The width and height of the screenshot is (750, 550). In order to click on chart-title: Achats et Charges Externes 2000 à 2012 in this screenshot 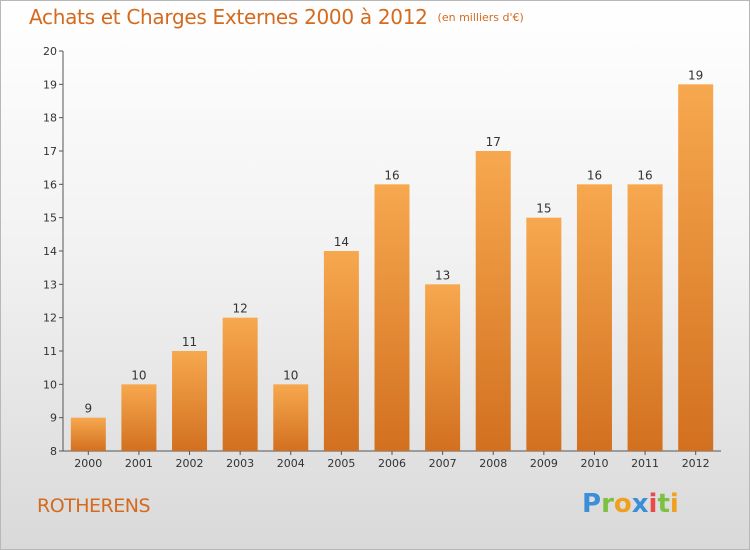, I will do `click(228, 17)`.